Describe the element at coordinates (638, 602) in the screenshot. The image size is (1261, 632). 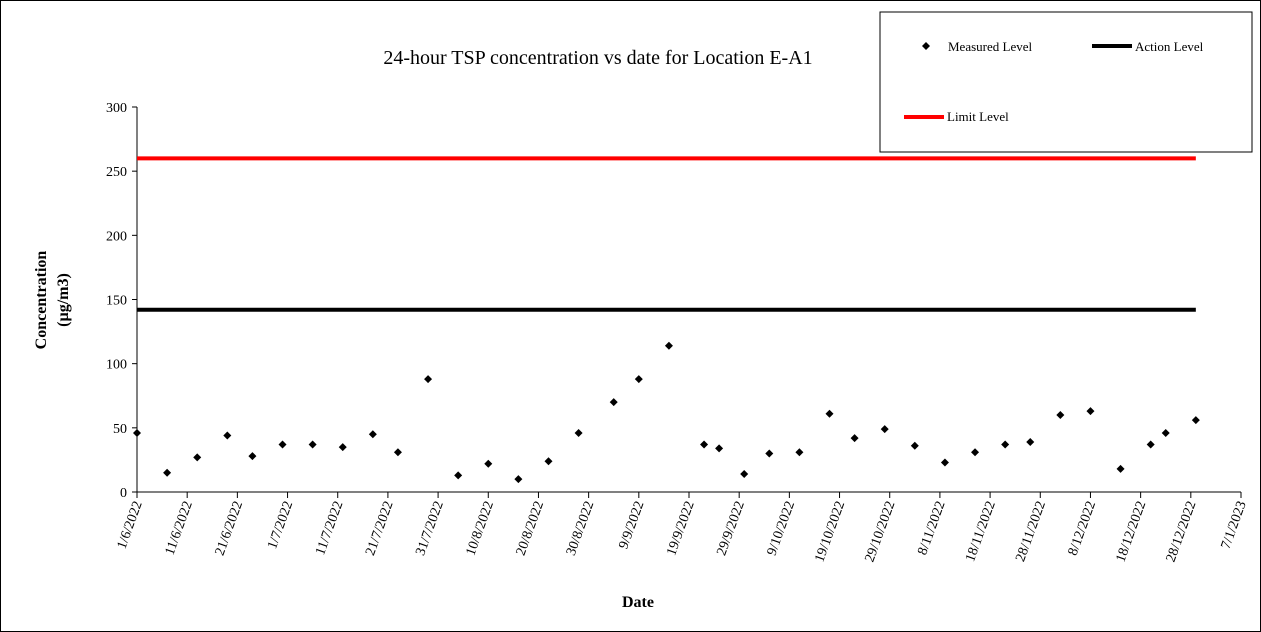
I see `x-axis-title: Date` at that location.